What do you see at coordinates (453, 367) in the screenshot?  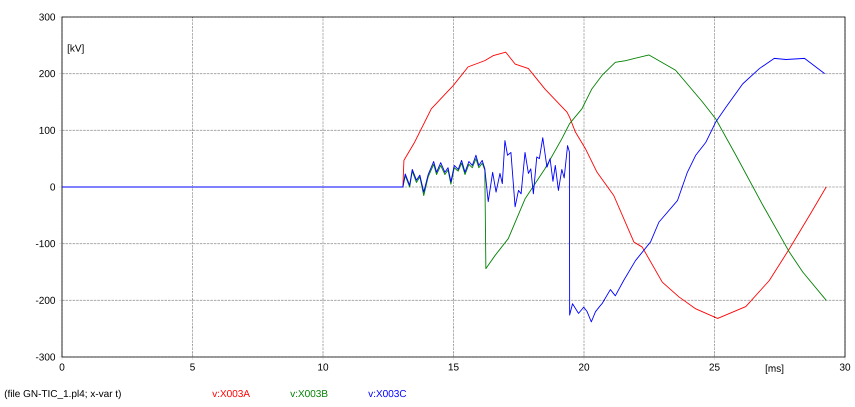 I see `x-tick-label: 15` at bounding box center [453, 367].